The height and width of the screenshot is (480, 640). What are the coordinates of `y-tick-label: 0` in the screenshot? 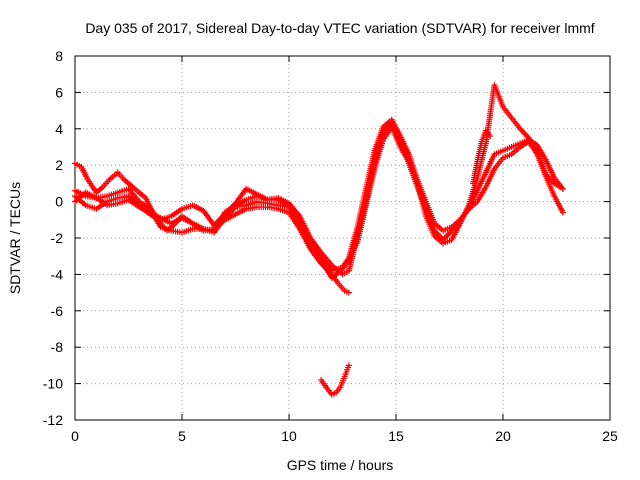 It's located at (59, 202).